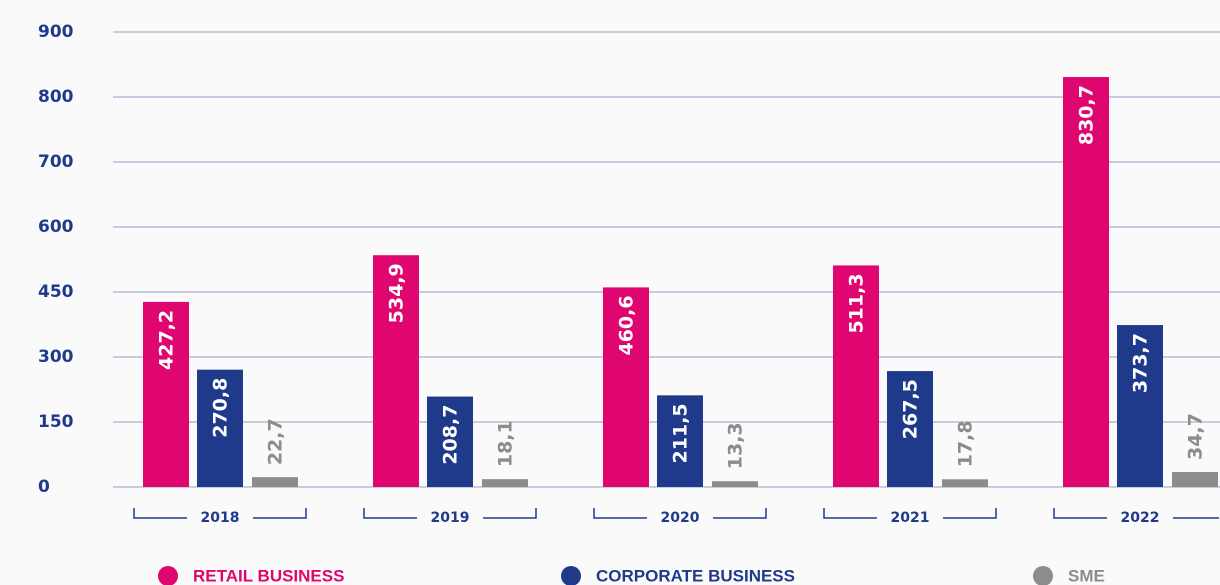 Image resolution: width=1220 pixels, height=585 pixels. What do you see at coordinates (736, 445) in the screenshot?
I see `data-label: 13,3` at bounding box center [736, 445].